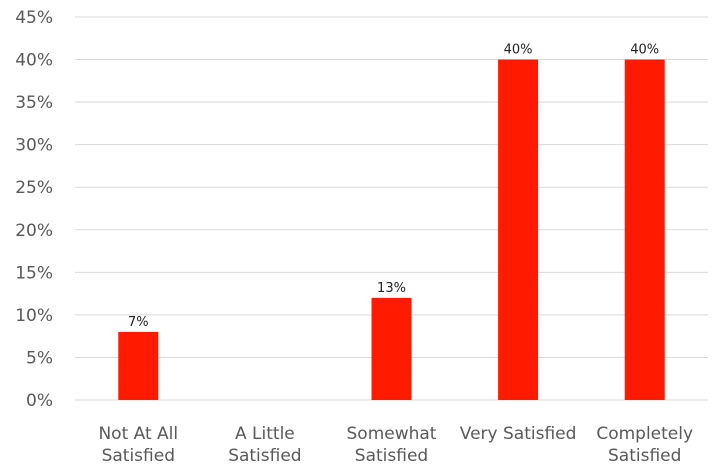 The width and height of the screenshot is (715, 466). Describe the element at coordinates (34, 103) in the screenshot. I see `y-tick-label: 35%` at that location.